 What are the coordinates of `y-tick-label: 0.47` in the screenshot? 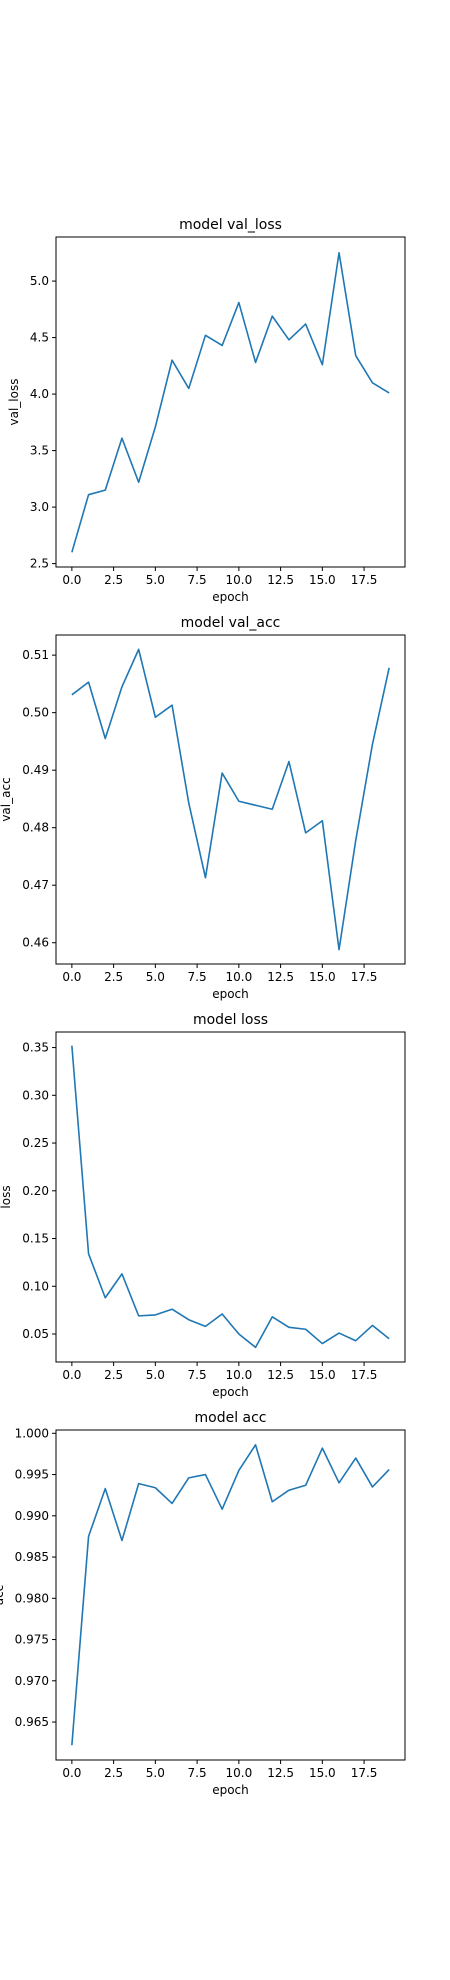 It's located at (35, 885).